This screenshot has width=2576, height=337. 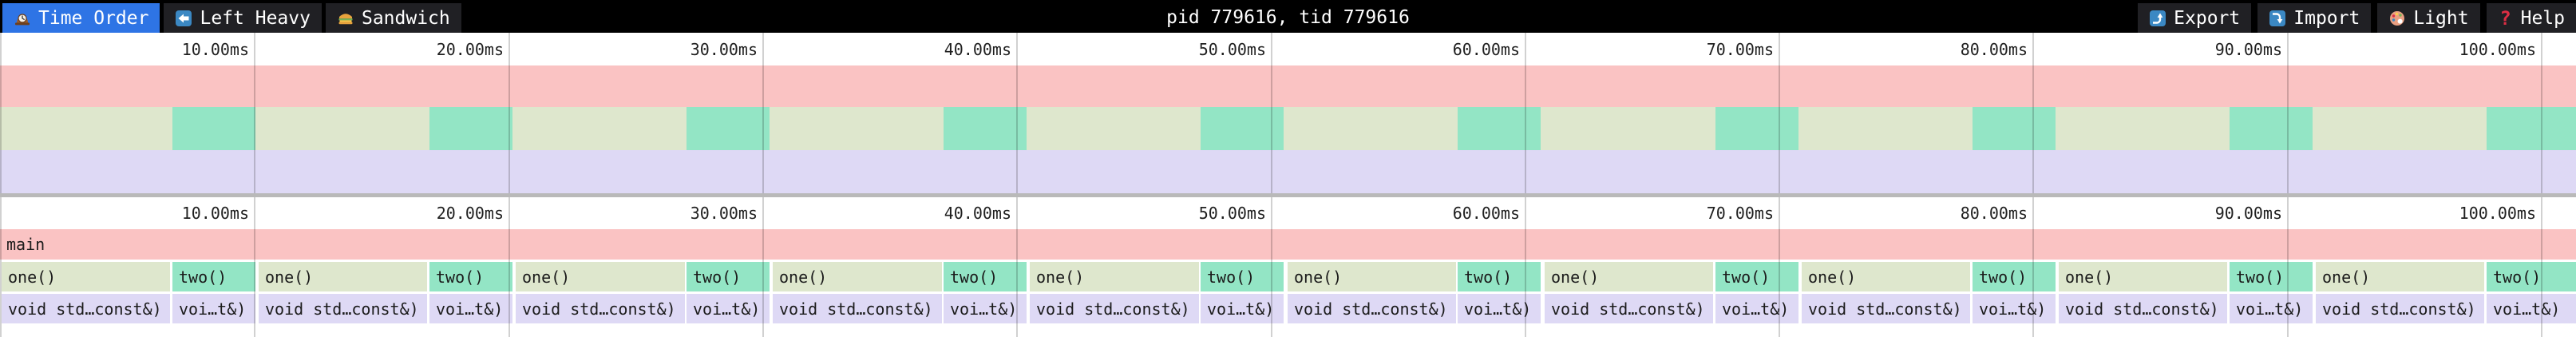 I want to click on help-button: ? Help, so click(x=2531, y=18).